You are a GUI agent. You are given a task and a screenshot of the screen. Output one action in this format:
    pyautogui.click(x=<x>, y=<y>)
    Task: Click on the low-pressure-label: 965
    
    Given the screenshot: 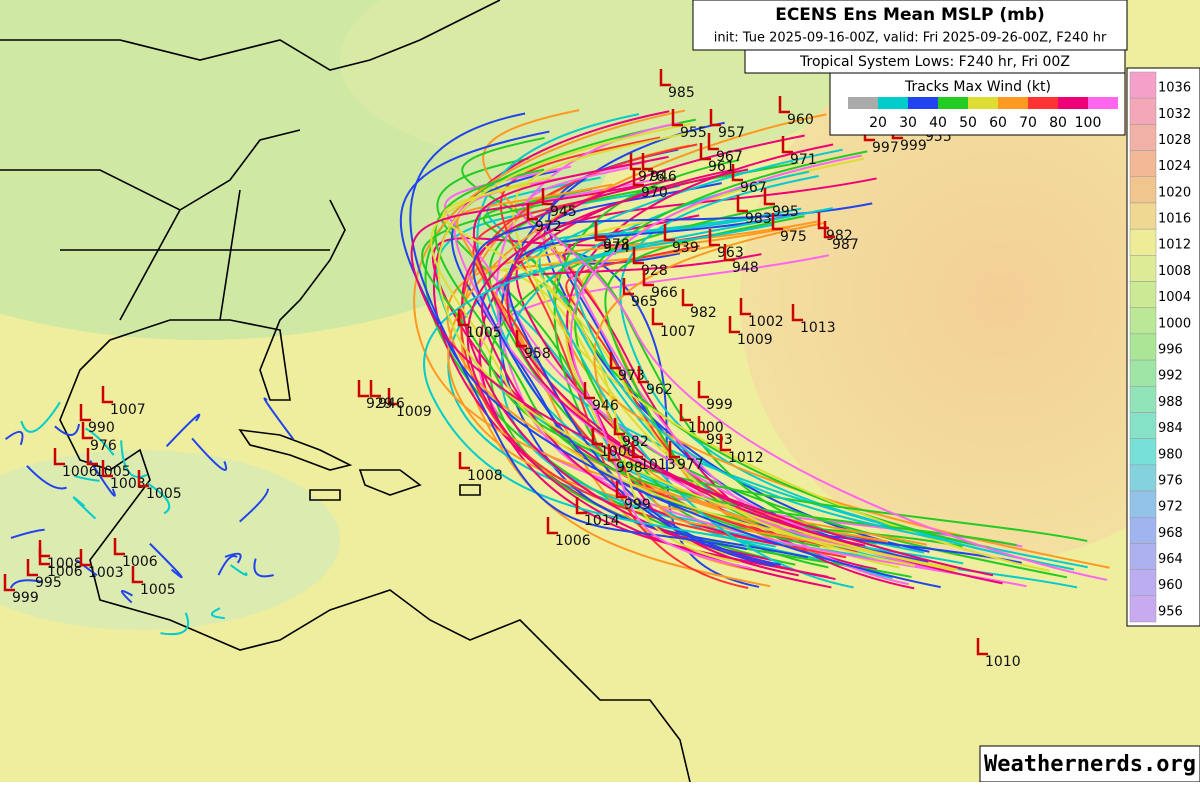 What is the action you would take?
    pyautogui.click(x=644, y=302)
    